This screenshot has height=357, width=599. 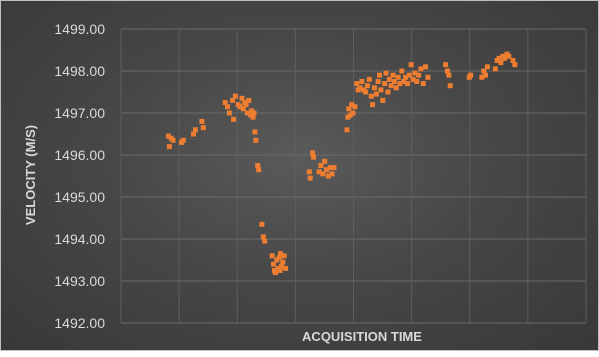 What do you see at coordinates (79, 71) in the screenshot?
I see `y-tick-label: 1498.00` at bounding box center [79, 71].